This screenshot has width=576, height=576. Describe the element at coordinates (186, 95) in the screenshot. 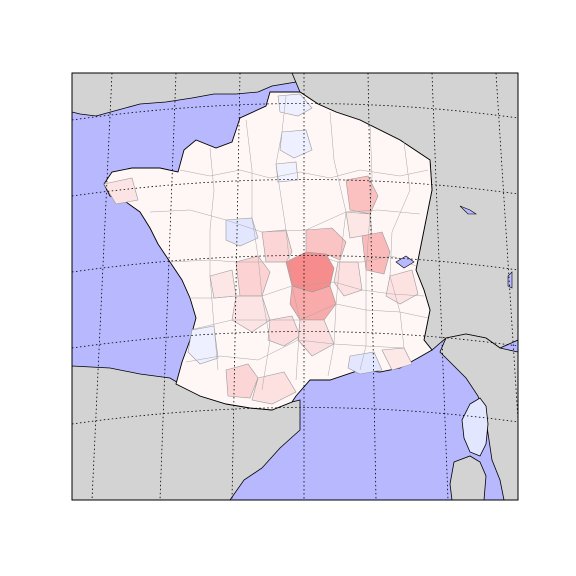

I see `land-england` at that location.